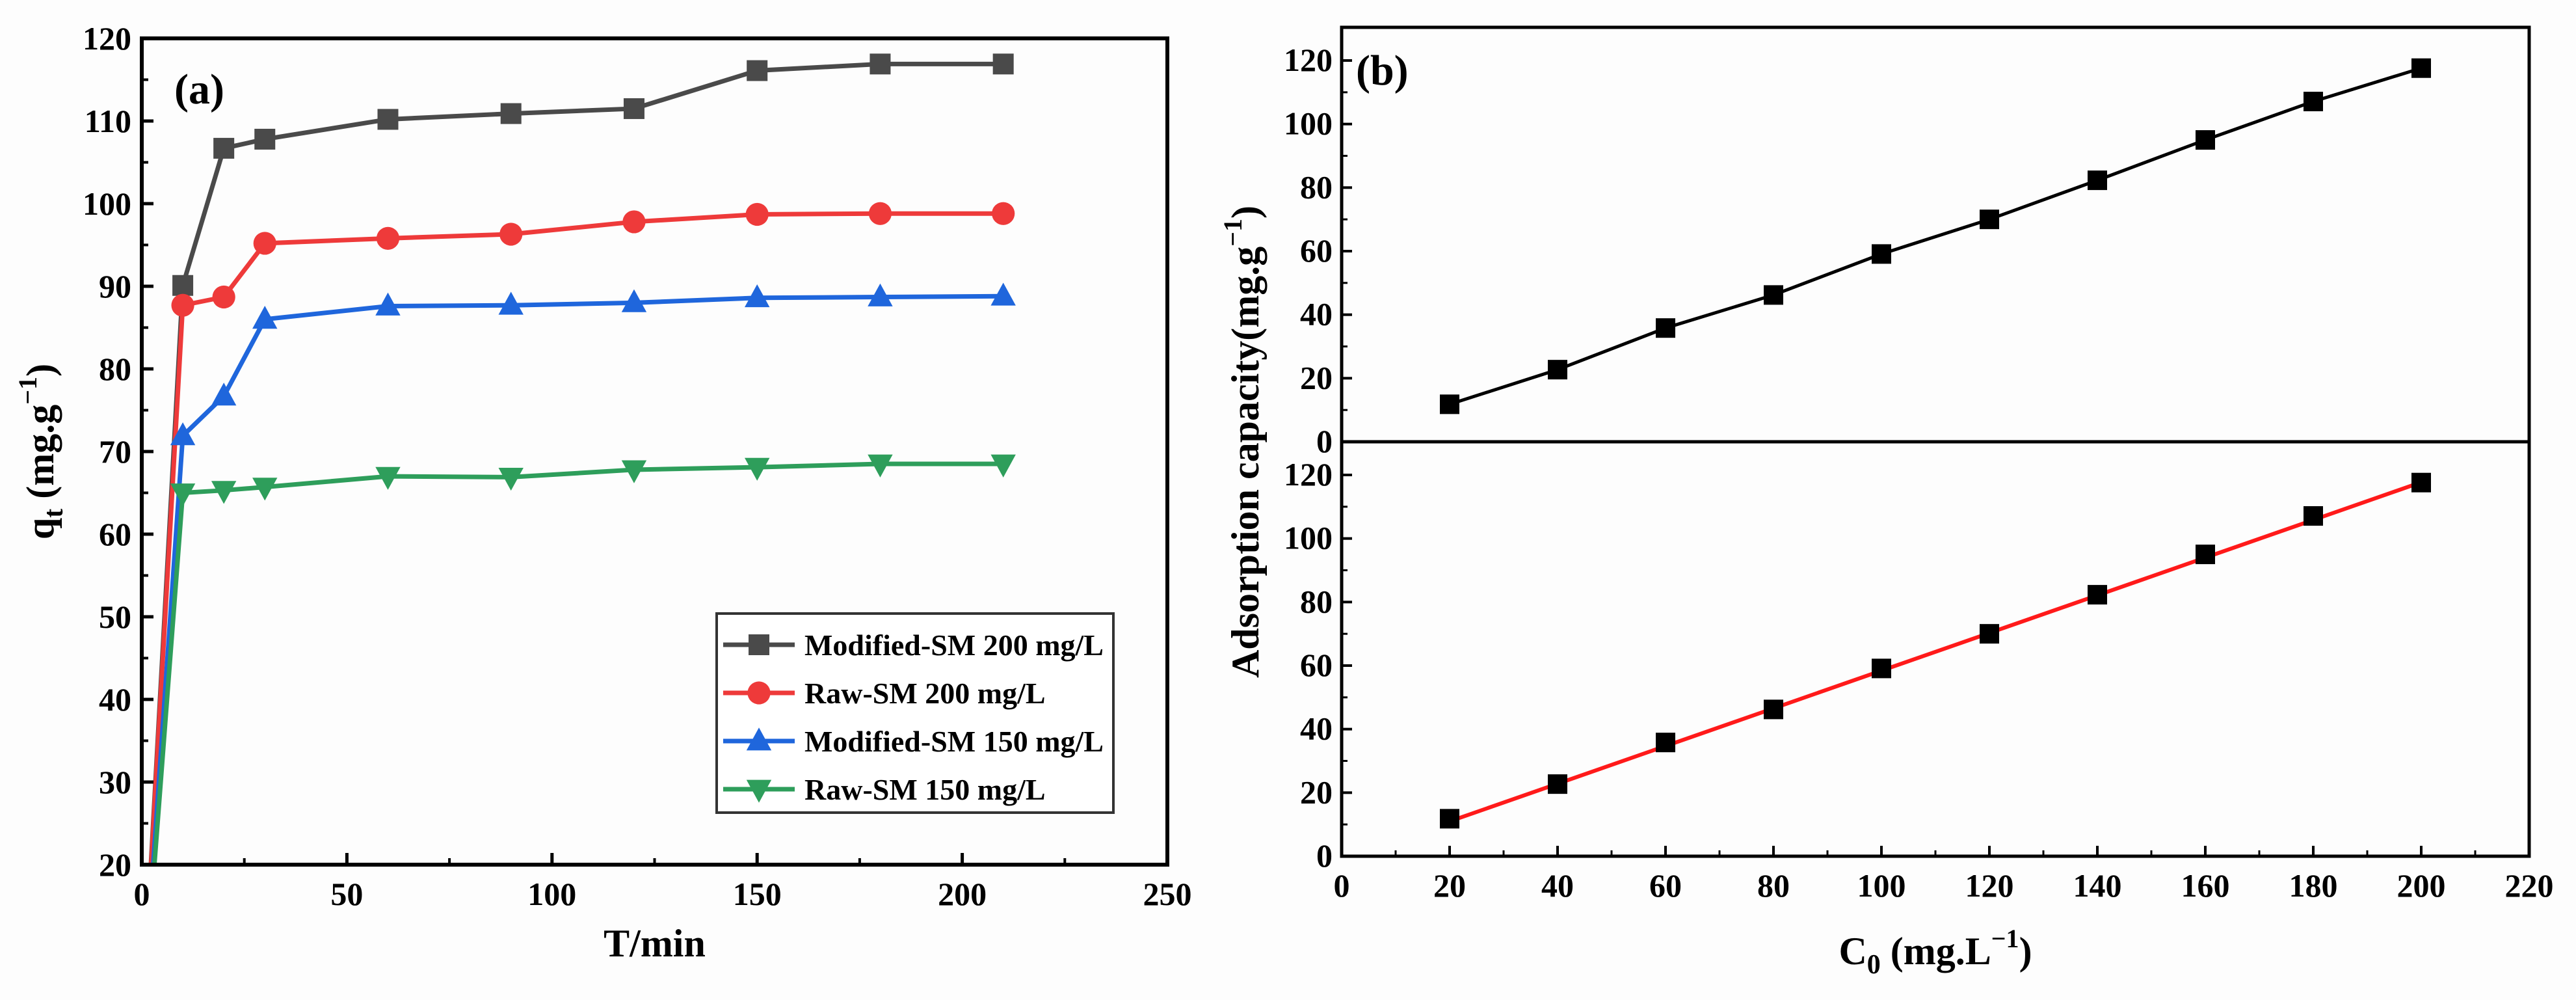 Image resolution: width=2576 pixels, height=1000 pixels. Describe the element at coordinates (2313, 885) in the screenshot. I see `x-tick-label: 180` at that location.